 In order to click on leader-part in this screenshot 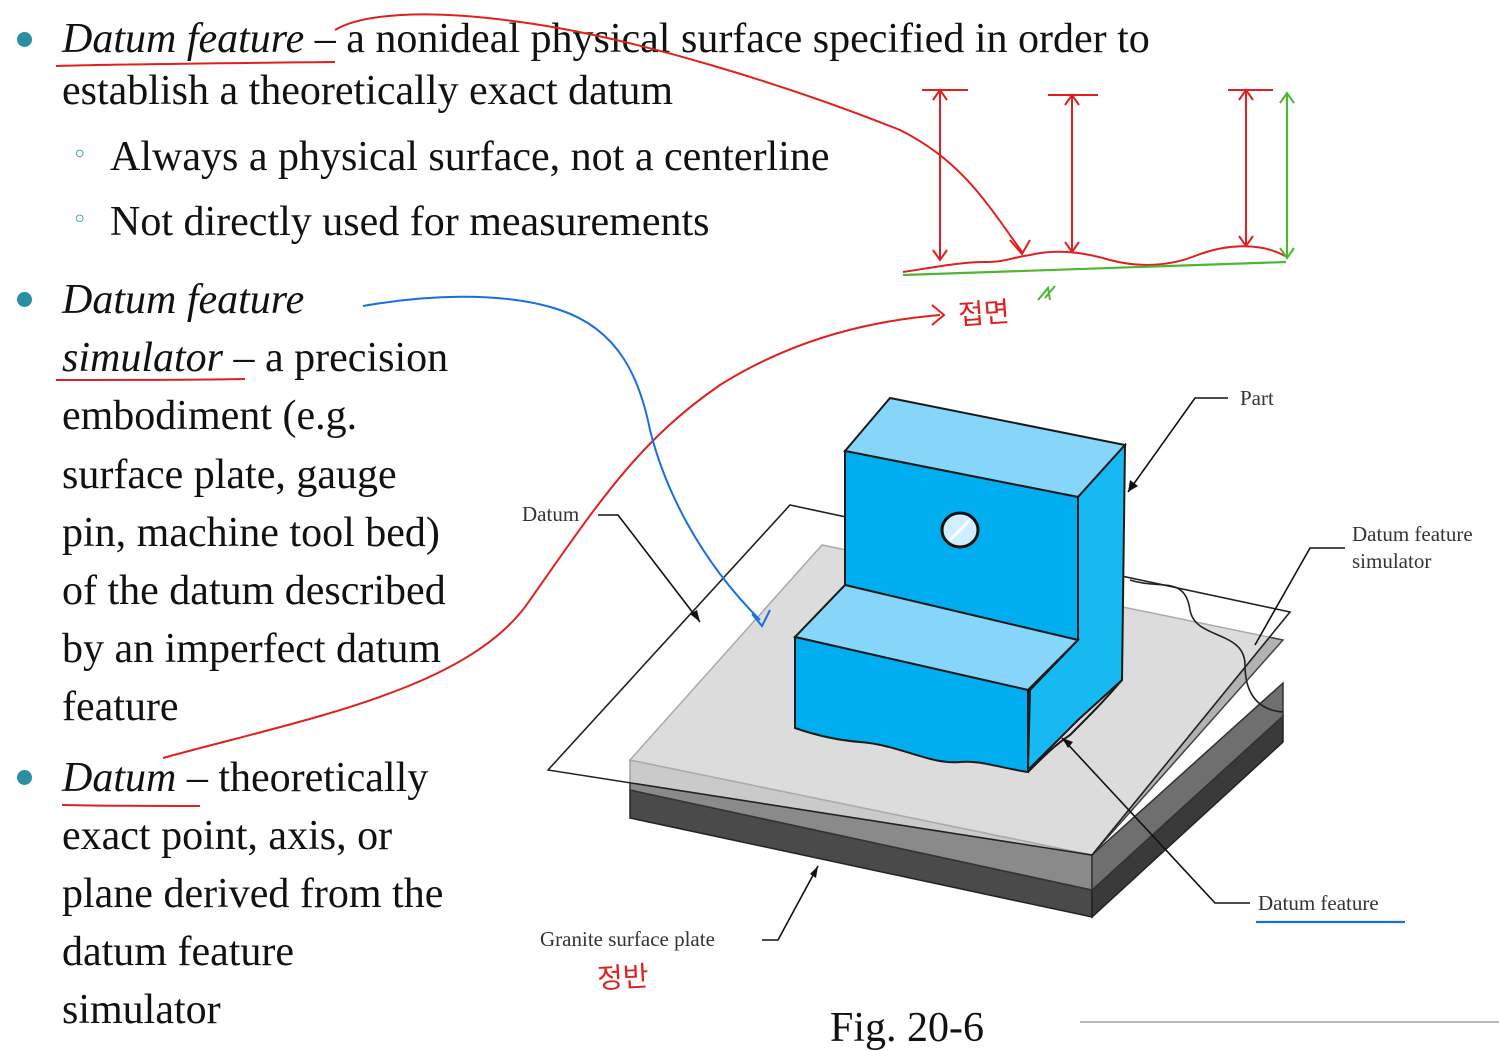, I will do `click(1177, 445)`.